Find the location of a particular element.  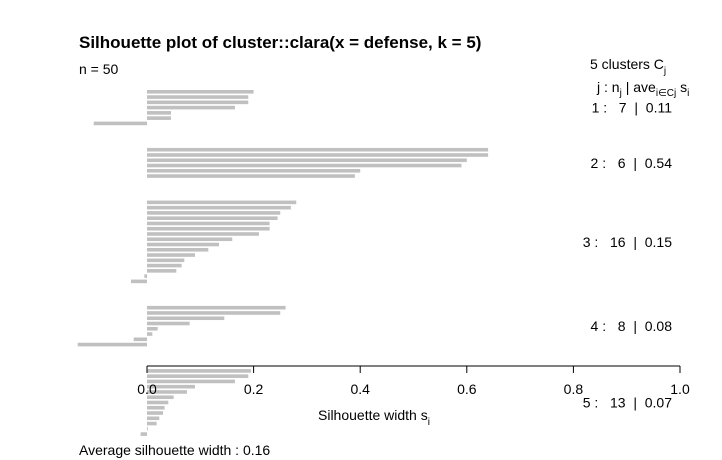

col-header-j: j : n is located at coordinates (608, 87).